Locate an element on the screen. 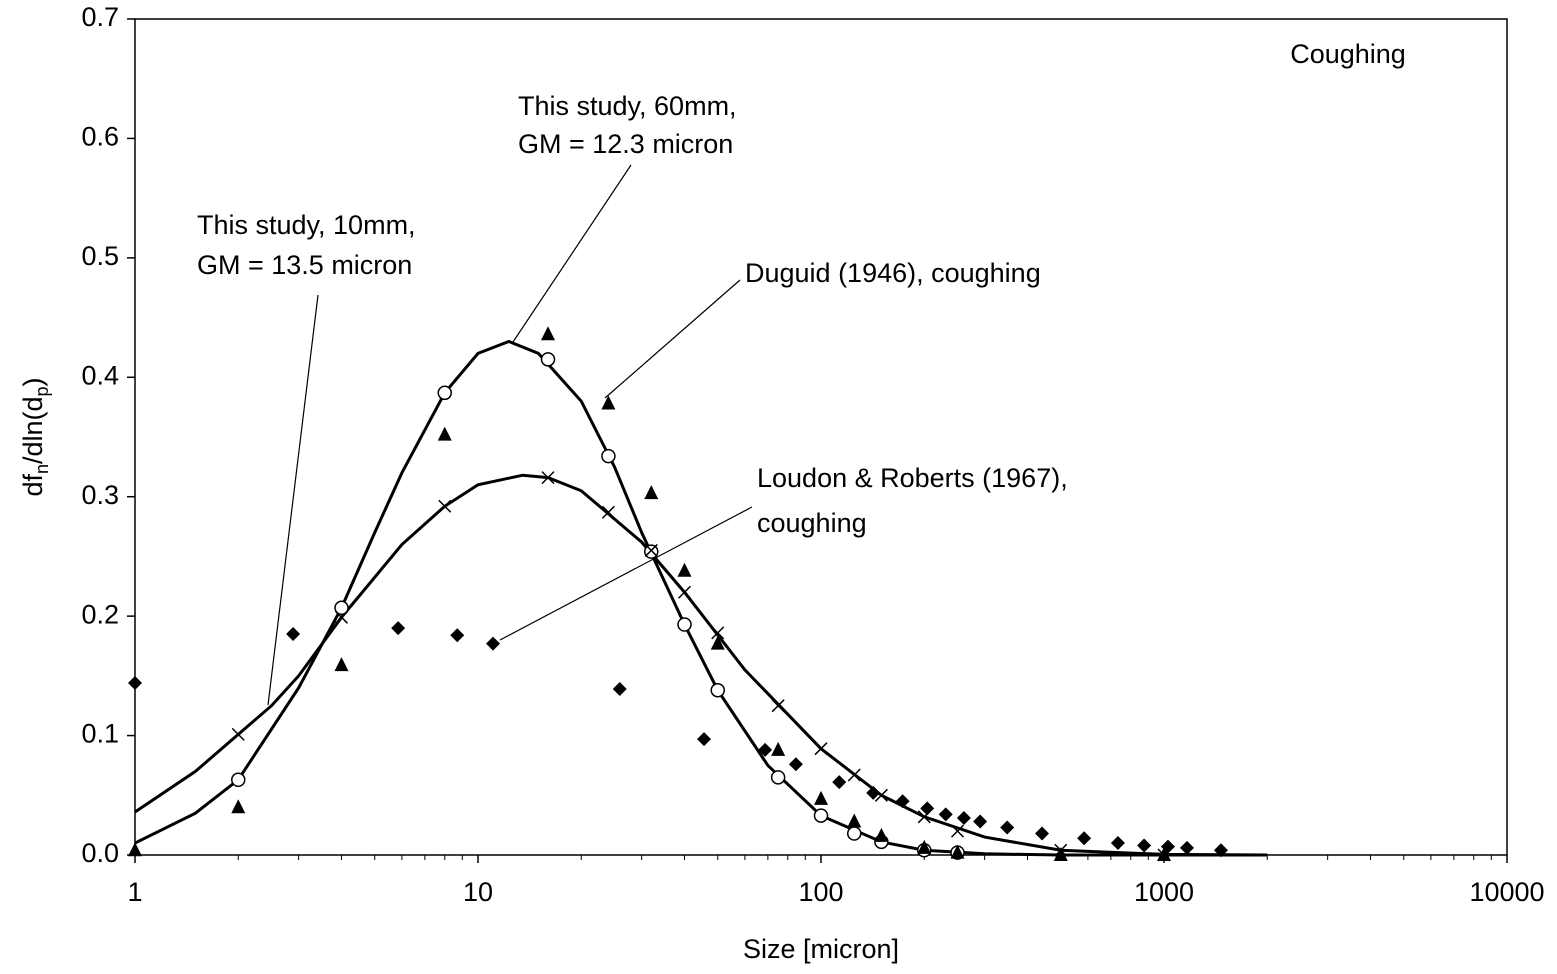 This screenshot has height=974, width=1557. x-tick-label: 10 is located at coordinates (478, 892).